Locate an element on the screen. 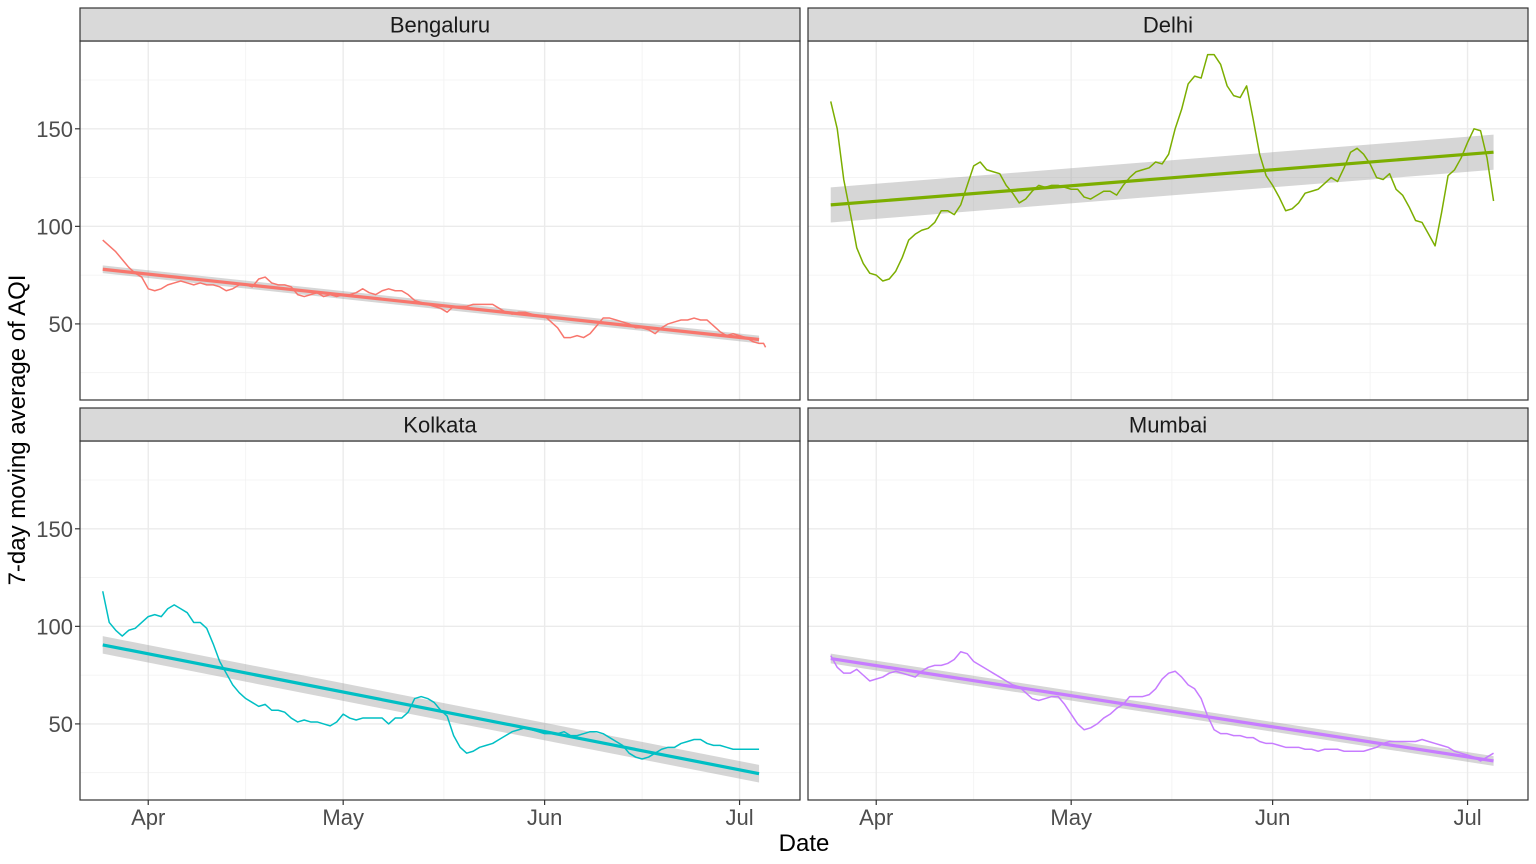 This screenshot has height=864, width=1536. facet-strip: Delhi is located at coordinates (1168, 24).